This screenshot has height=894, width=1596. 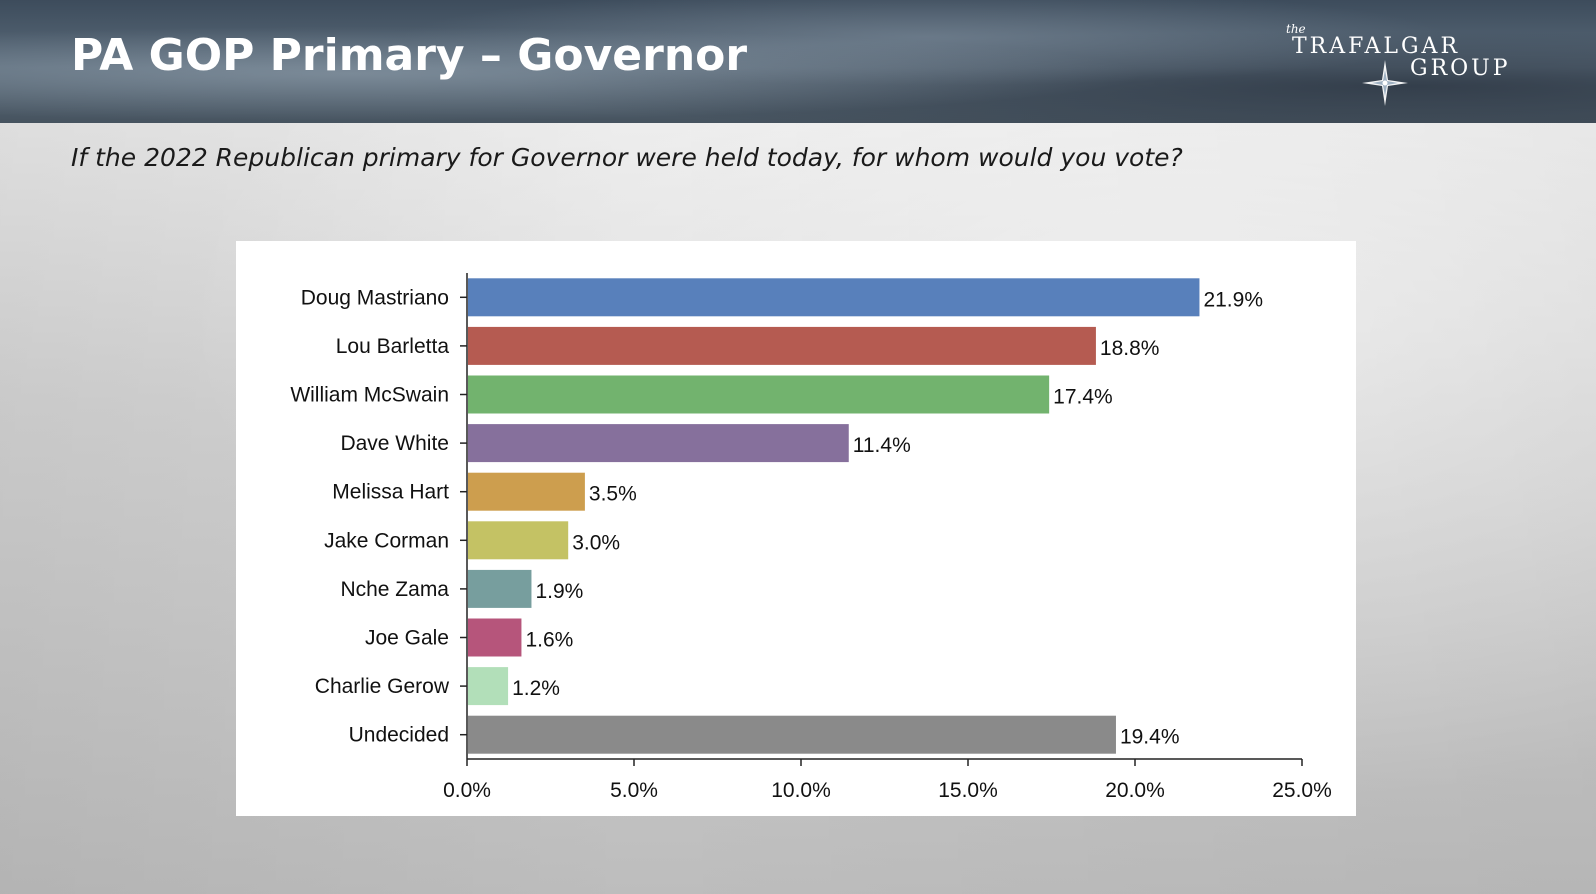 I want to click on data-label-jake-corman: 3.0%, so click(x=596, y=542).